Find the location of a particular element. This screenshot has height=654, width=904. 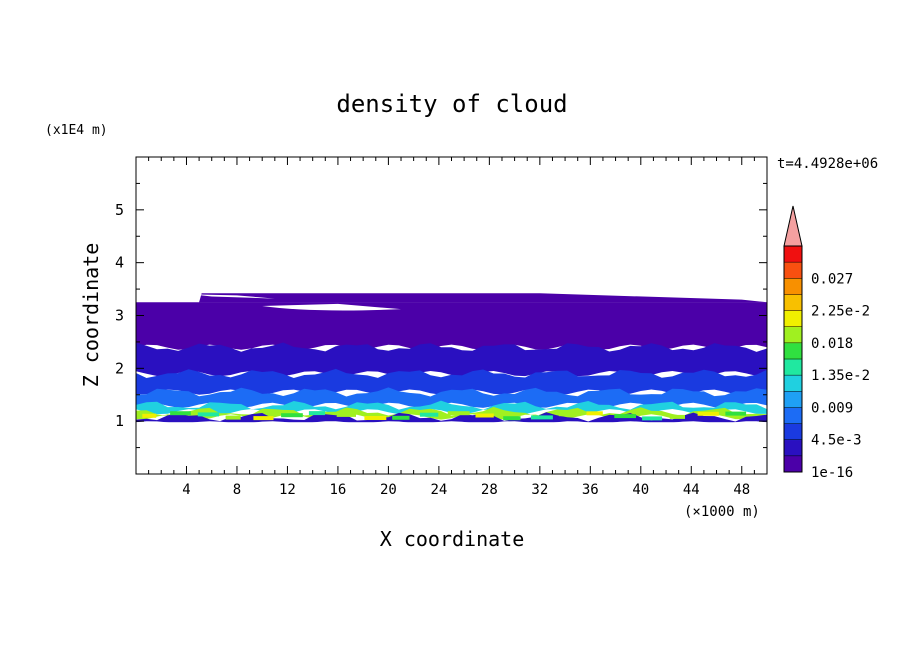

y-axis-label: Z coordinate is located at coordinates (91, 315).